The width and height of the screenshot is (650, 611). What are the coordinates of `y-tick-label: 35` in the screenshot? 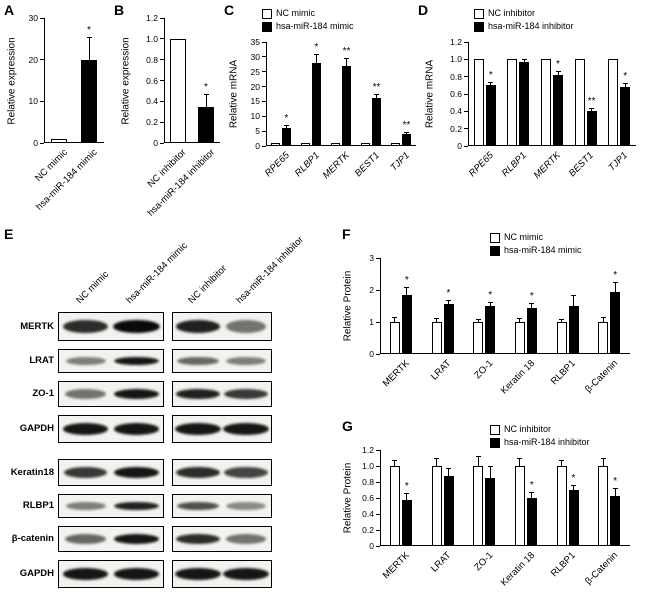 It's located at (255, 42).